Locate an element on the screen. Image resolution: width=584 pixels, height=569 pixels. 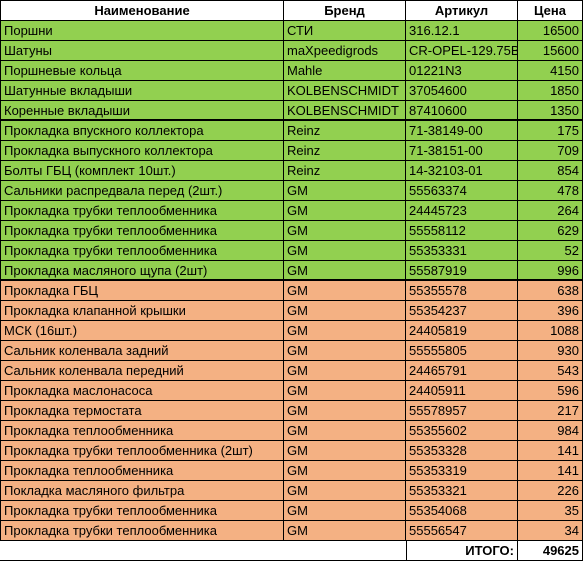
cell-name: Коренные вкладыши is located at coordinates (142, 111).